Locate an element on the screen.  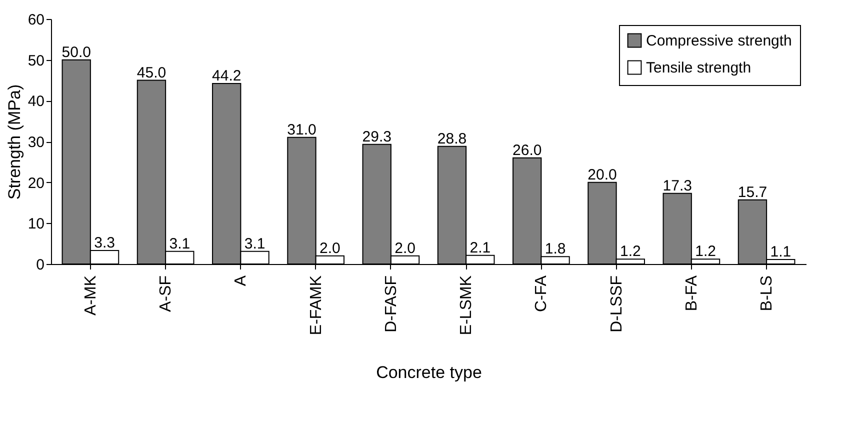
data-label: 1.8 is located at coordinates (555, 249).